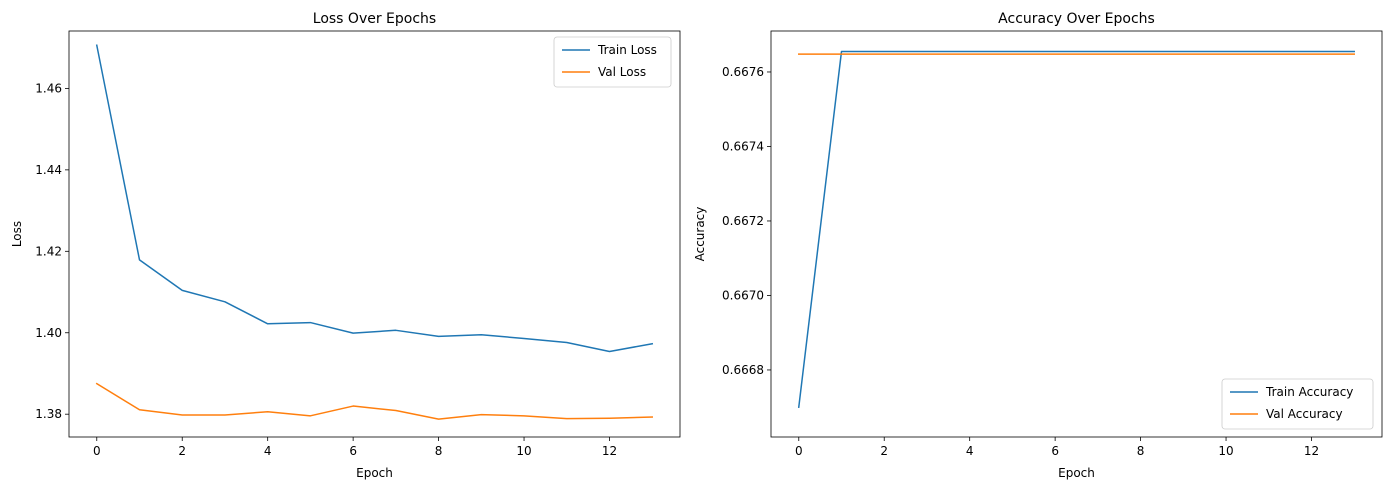  What do you see at coordinates (48, 333) in the screenshot?
I see `y-tick-label: 1.40` at bounding box center [48, 333].